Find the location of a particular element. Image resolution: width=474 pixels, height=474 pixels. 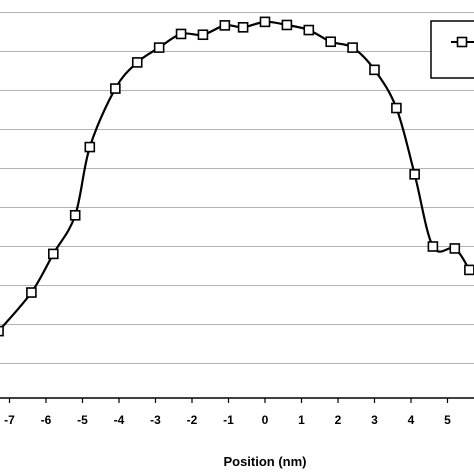

x-tick-label: -4 is located at coordinates (119, 420).